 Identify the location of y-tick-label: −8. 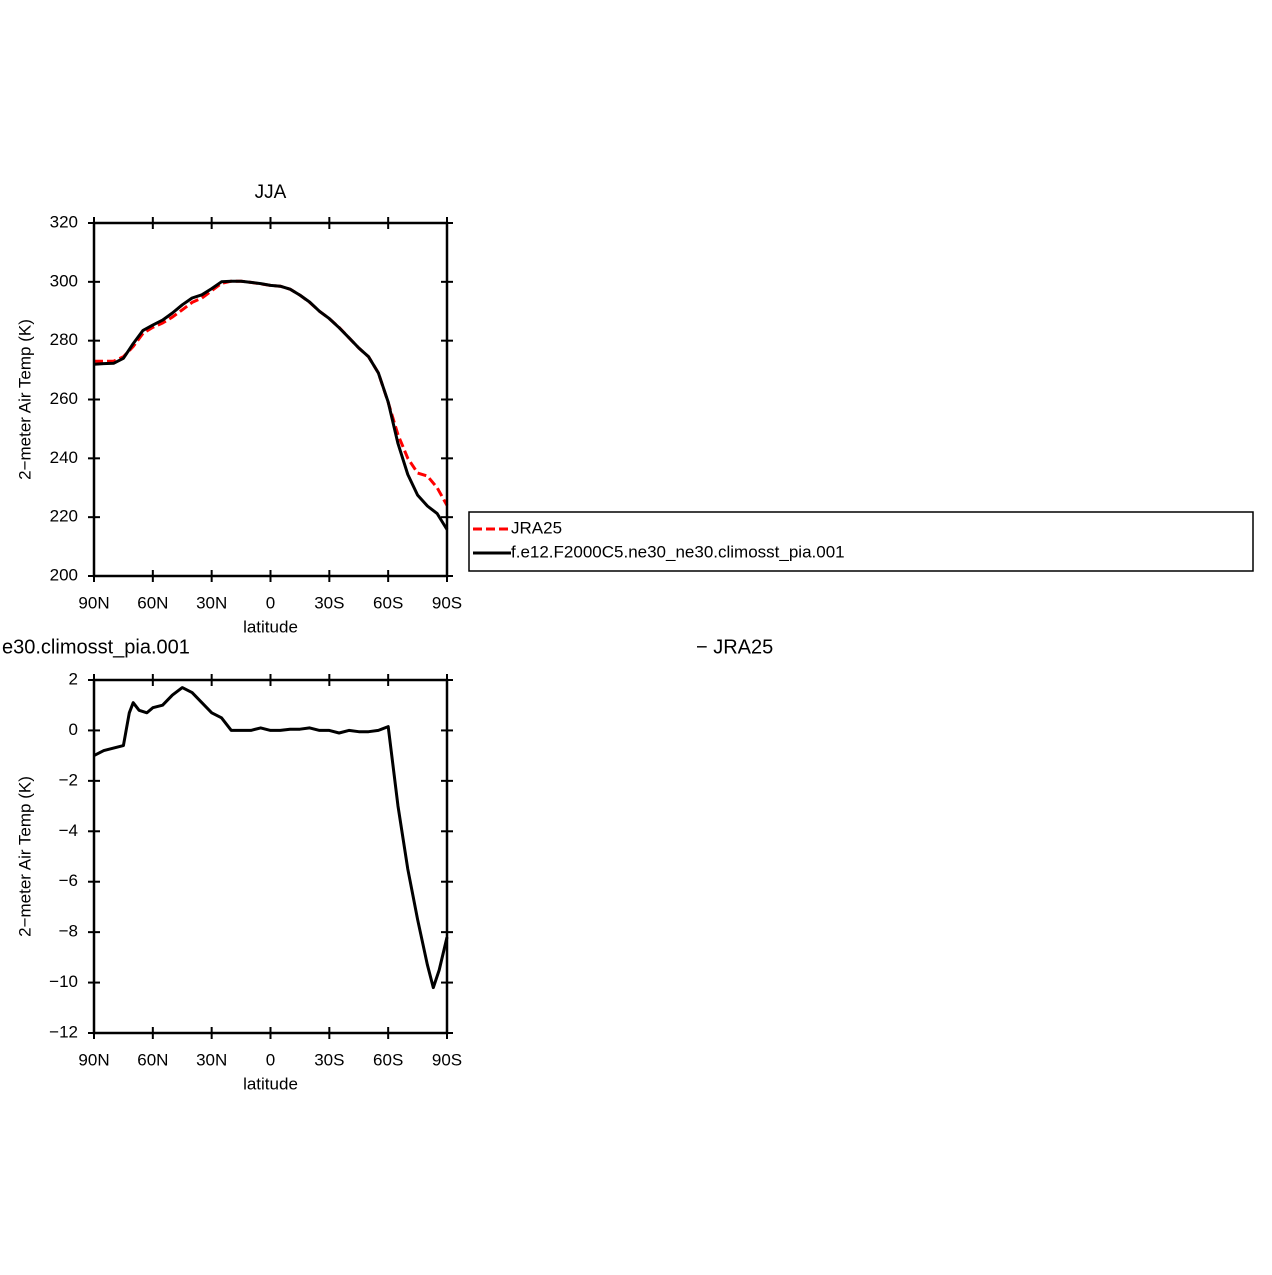
(68, 931).